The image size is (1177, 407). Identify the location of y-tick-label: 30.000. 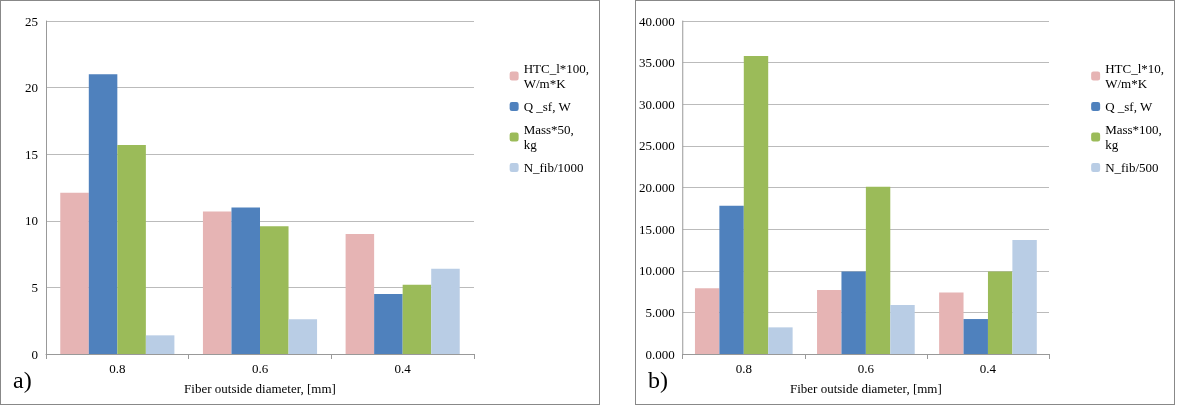
(657, 104).